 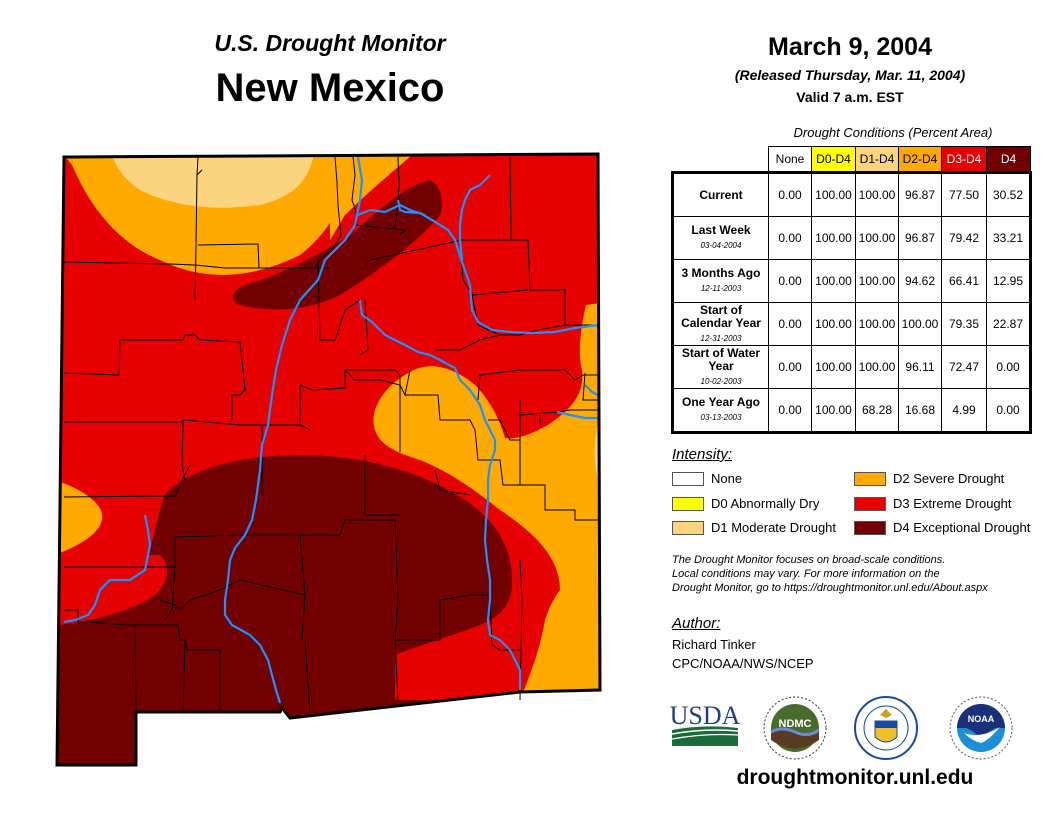 I want to click on author-name: Richard Tinker, so click(x=714, y=644).